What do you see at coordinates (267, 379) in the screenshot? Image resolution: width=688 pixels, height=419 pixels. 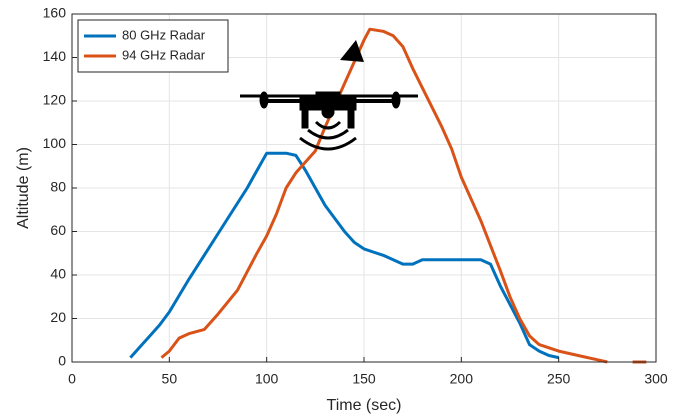 I see `x-tick-label: 100` at bounding box center [267, 379].